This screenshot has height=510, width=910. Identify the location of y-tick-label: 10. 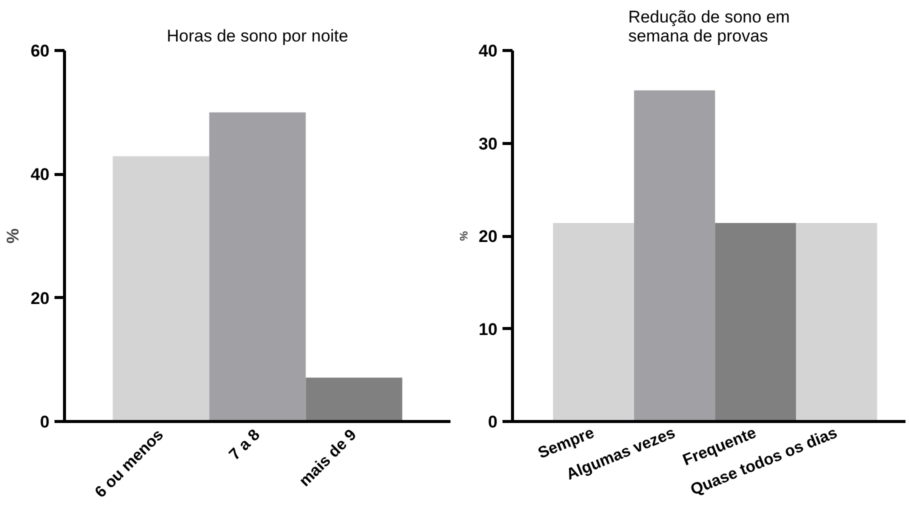
(488, 329).